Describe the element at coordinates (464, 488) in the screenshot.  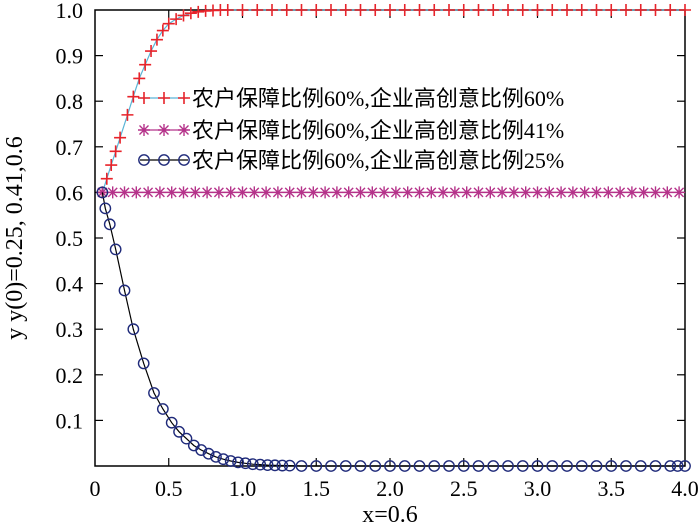
I see `x-tick-label: 2.5` at that location.